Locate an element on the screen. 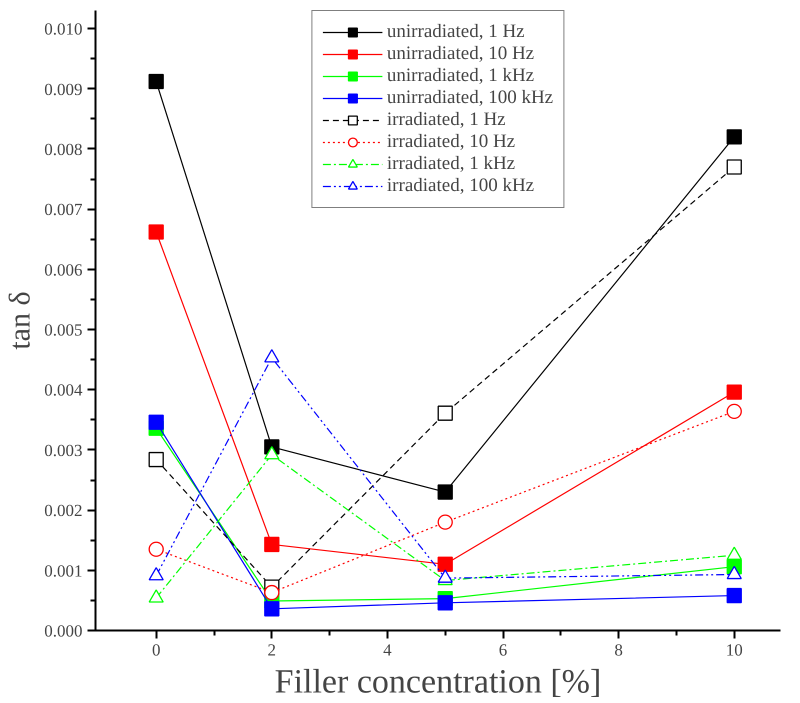 The image size is (800, 703). x-tick-label: 0 is located at coordinates (156, 650).